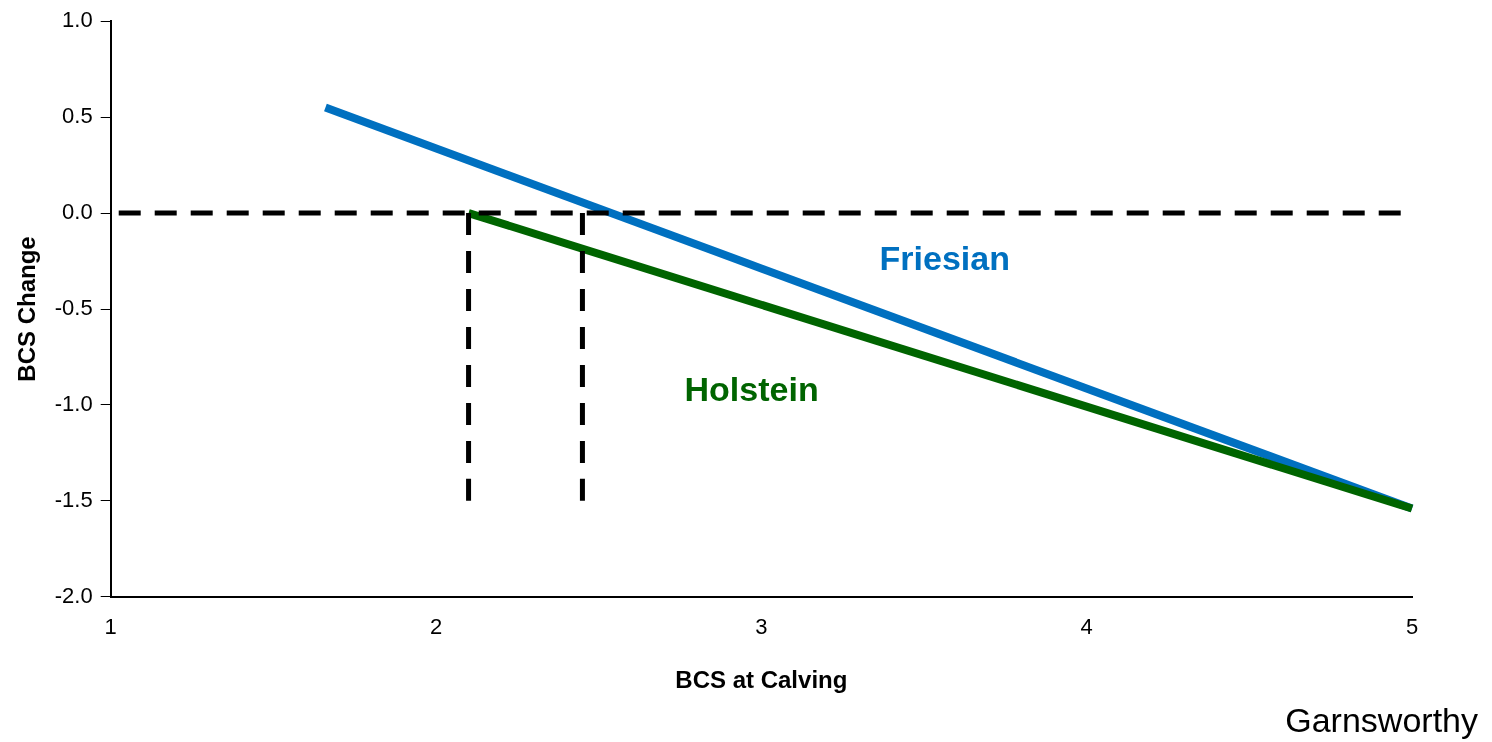 This screenshot has width=1492, height=742. I want to click on x-tick-label: 2, so click(436, 627).